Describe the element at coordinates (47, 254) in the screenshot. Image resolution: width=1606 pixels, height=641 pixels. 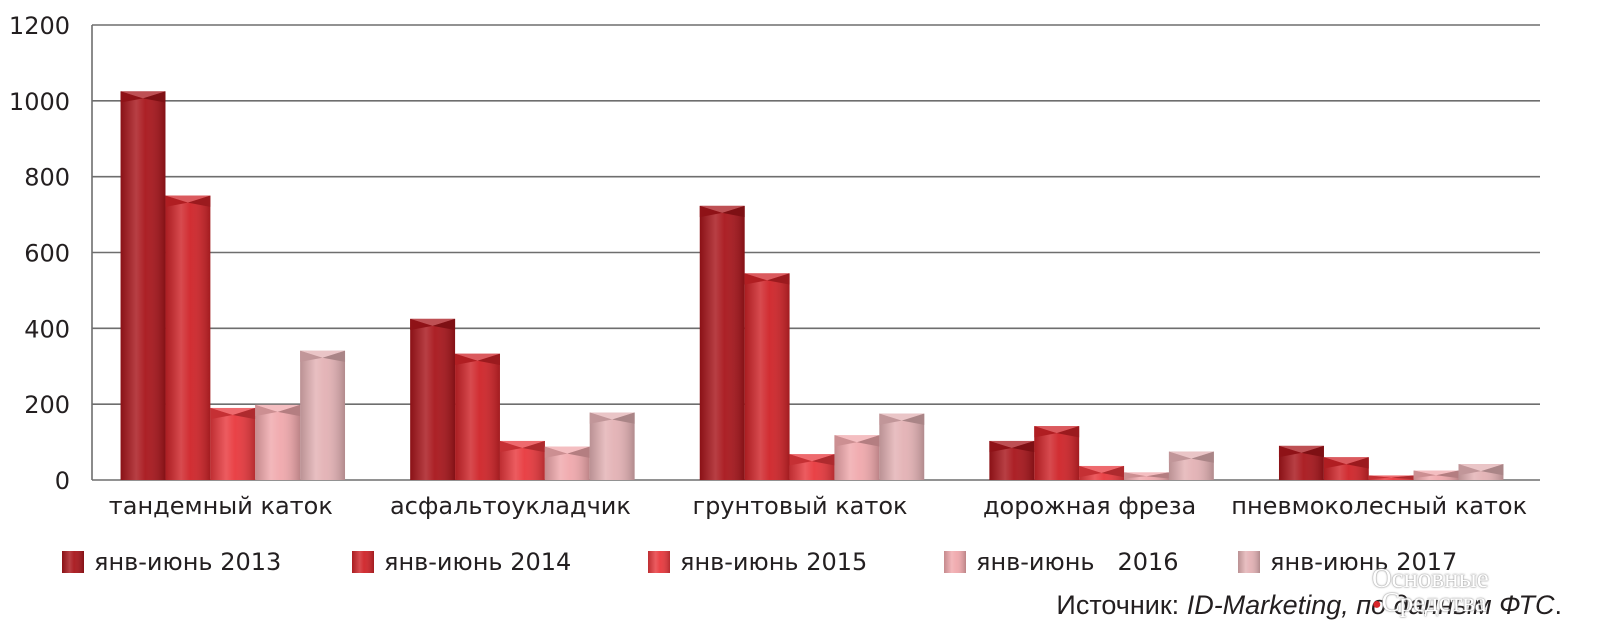
I see `y-tick-label: 600` at that location.